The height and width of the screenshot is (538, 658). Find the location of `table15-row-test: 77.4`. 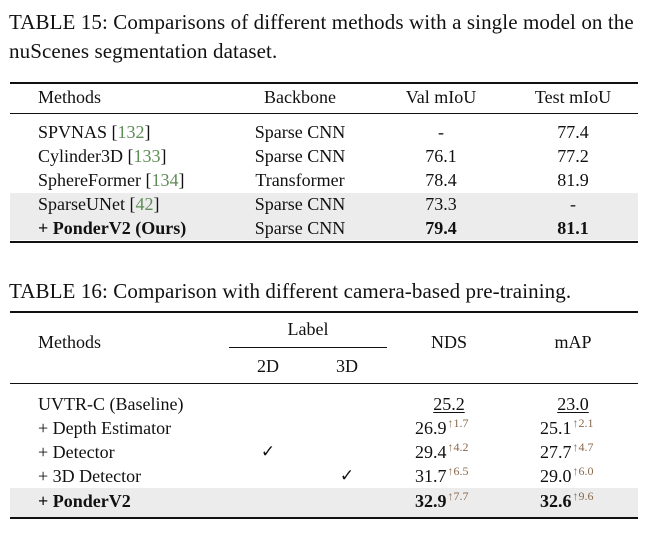

table15-row-test: 77.4 is located at coordinates (573, 132).